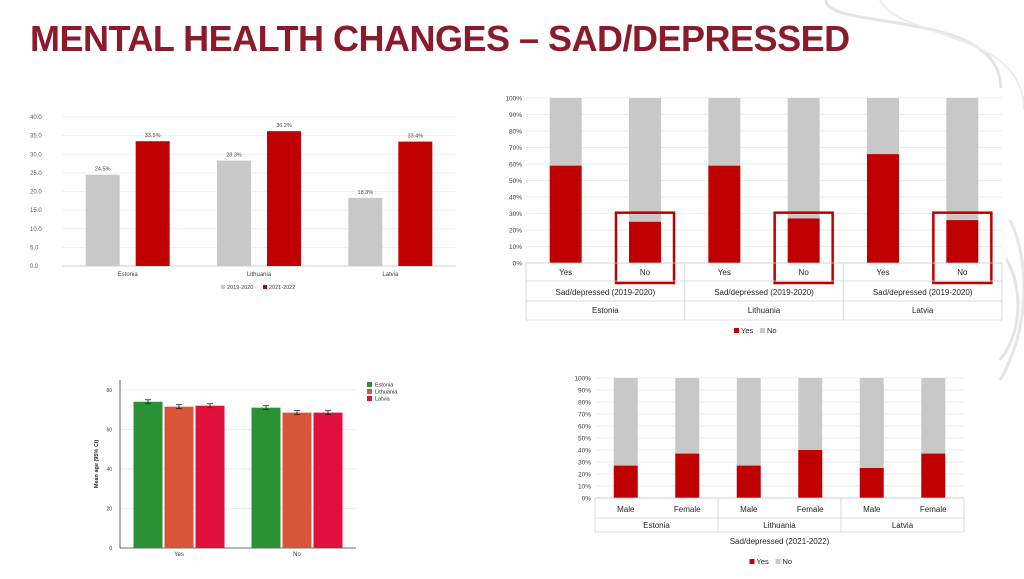 The image size is (1024, 579). Describe the element at coordinates (103, 170) in the screenshot. I see `data-label: 24.5%` at that location.